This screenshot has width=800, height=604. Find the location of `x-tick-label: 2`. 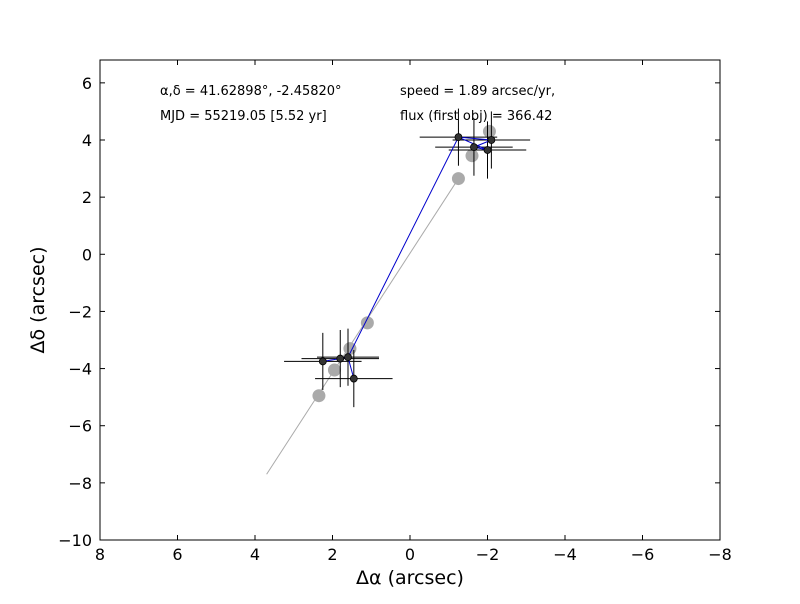

x-tick-label: 2 is located at coordinates (332, 554).